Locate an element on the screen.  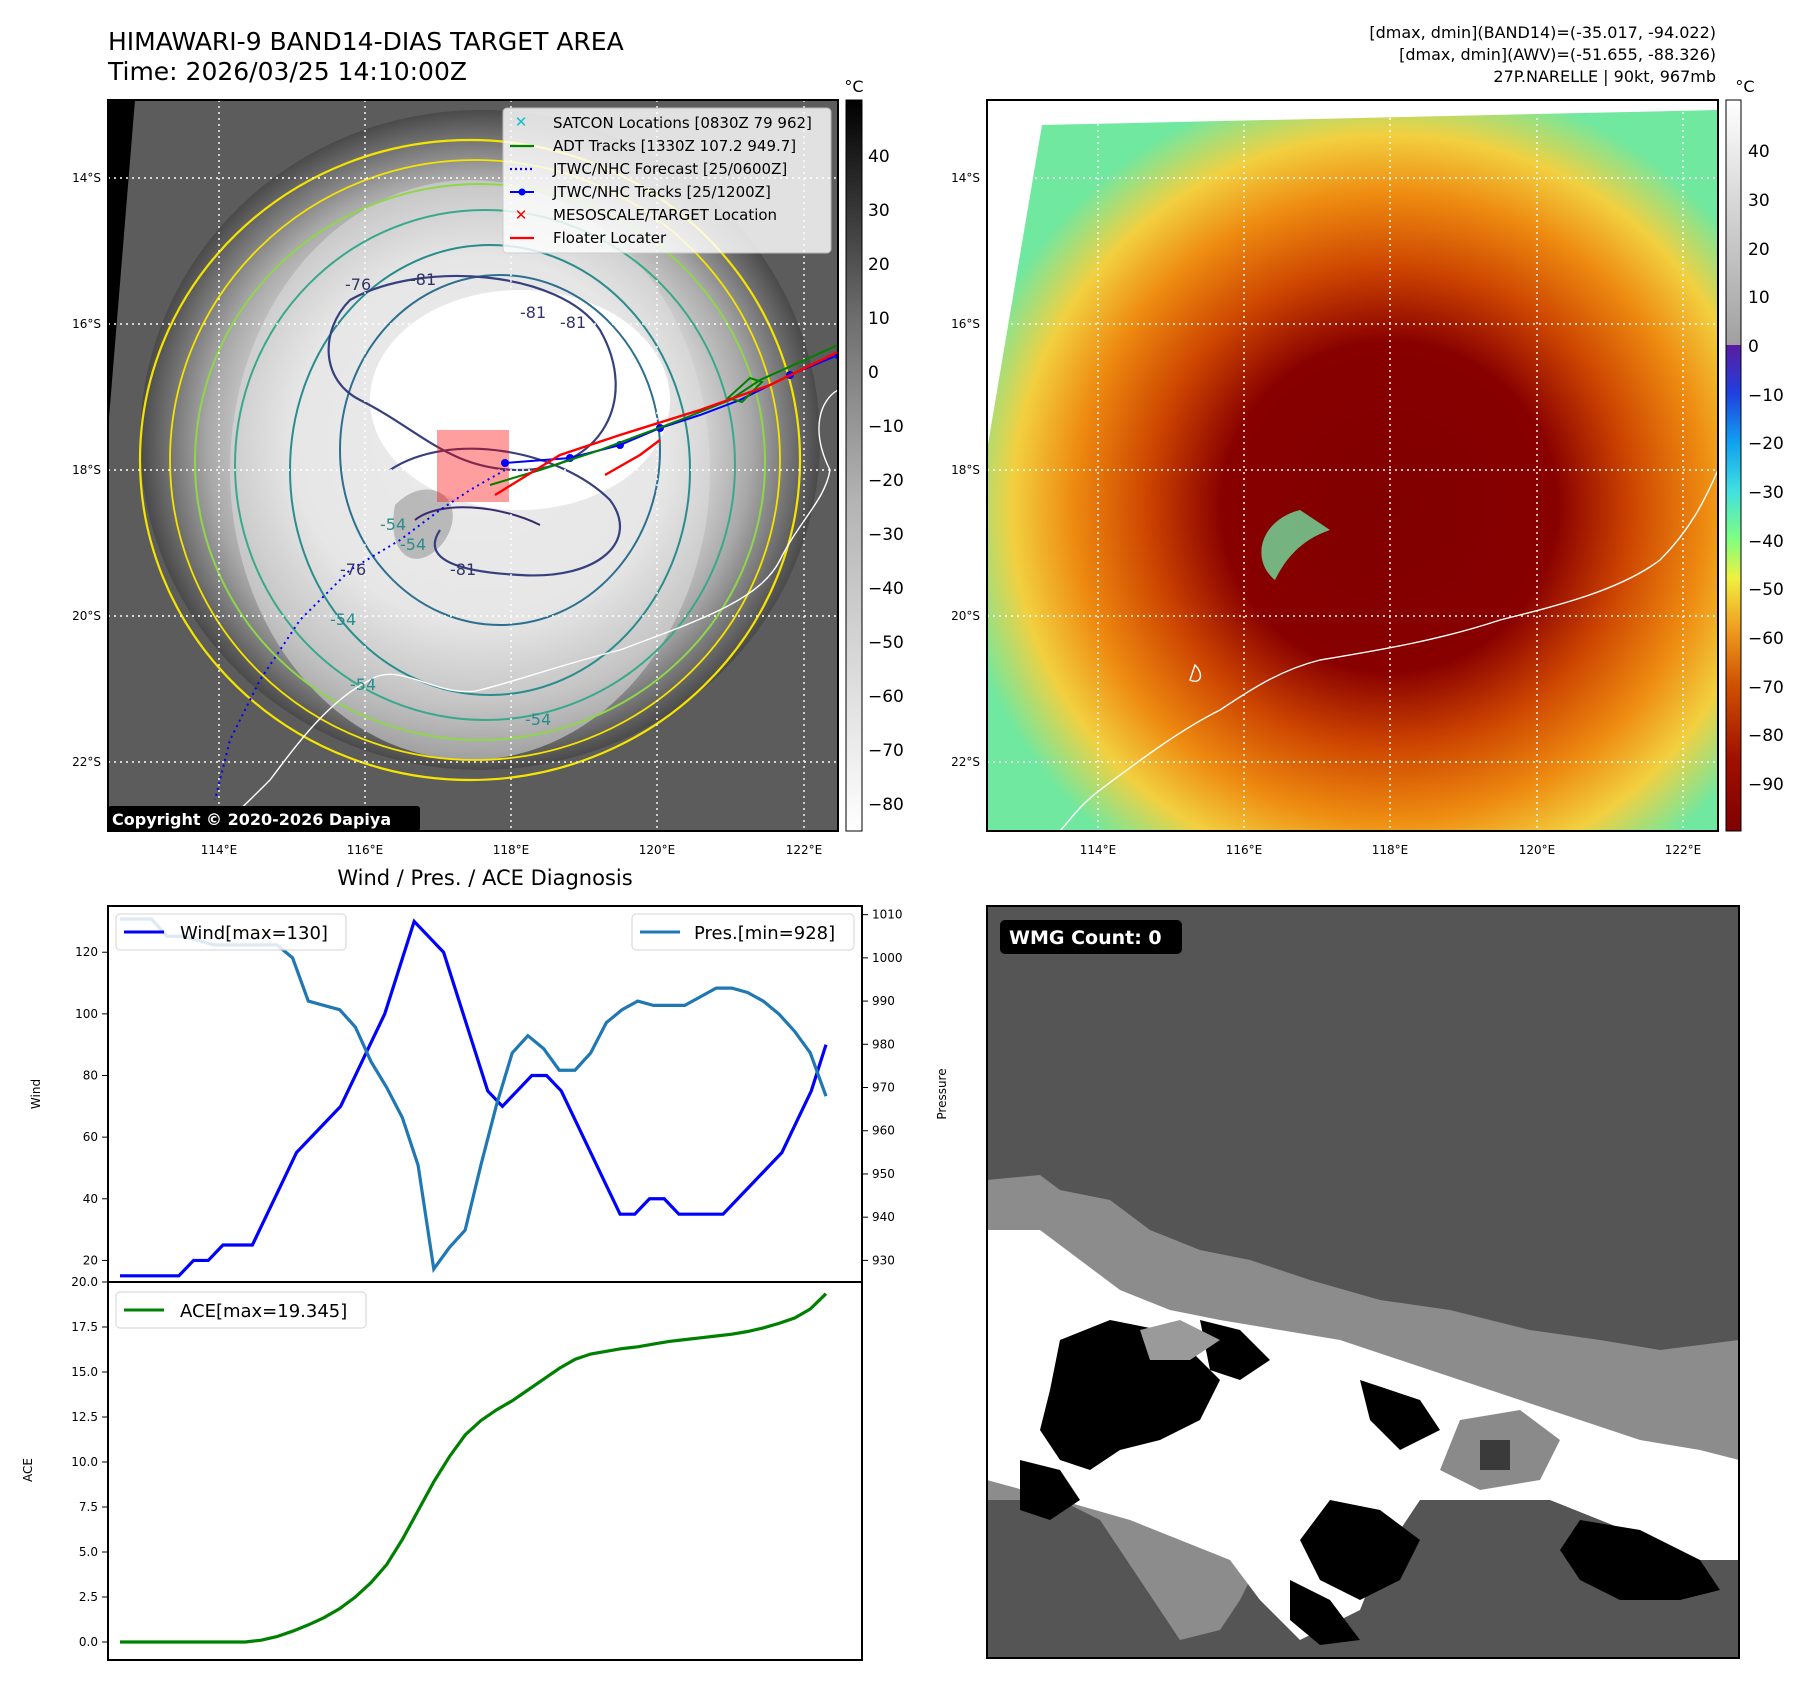
legend-label: Pres.[min=928] is located at coordinates (764, 933).